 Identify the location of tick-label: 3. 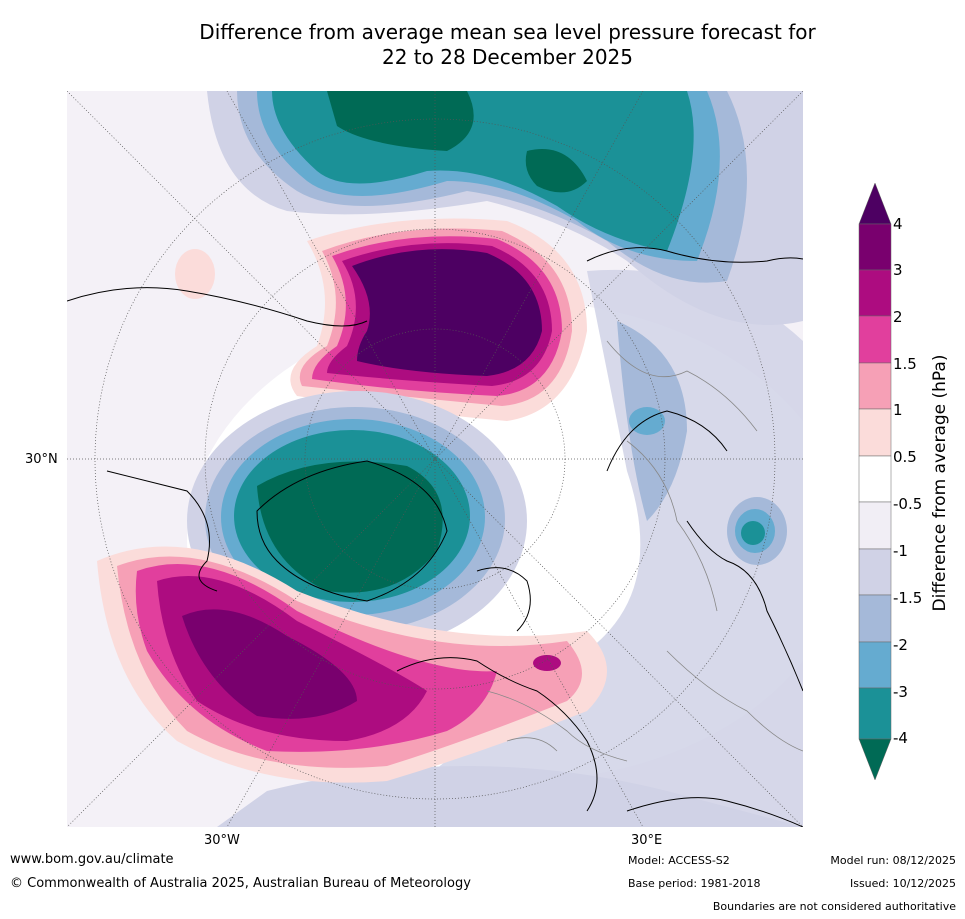
(898, 270).